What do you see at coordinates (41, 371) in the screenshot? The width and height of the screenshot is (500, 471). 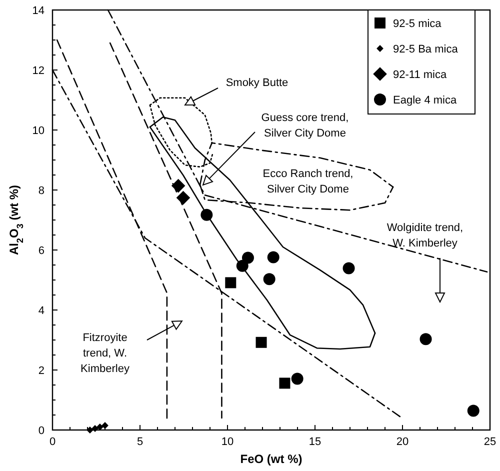 I see `y-tick-label: 2` at bounding box center [41, 371].